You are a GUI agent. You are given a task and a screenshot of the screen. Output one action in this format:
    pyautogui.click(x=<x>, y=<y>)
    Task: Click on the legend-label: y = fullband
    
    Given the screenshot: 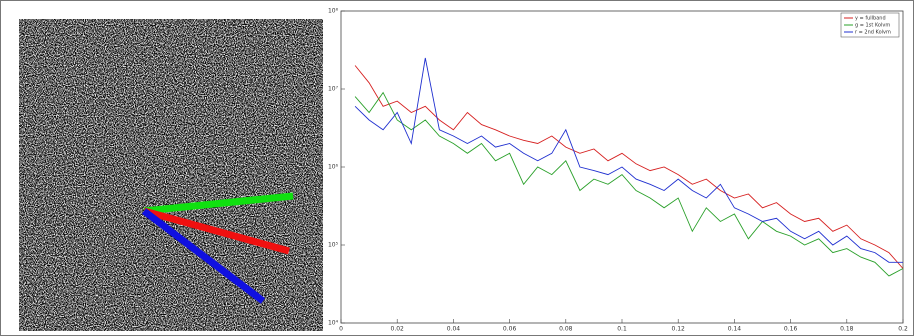 What is the action you would take?
    pyautogui.click(x=870, y=19)
    